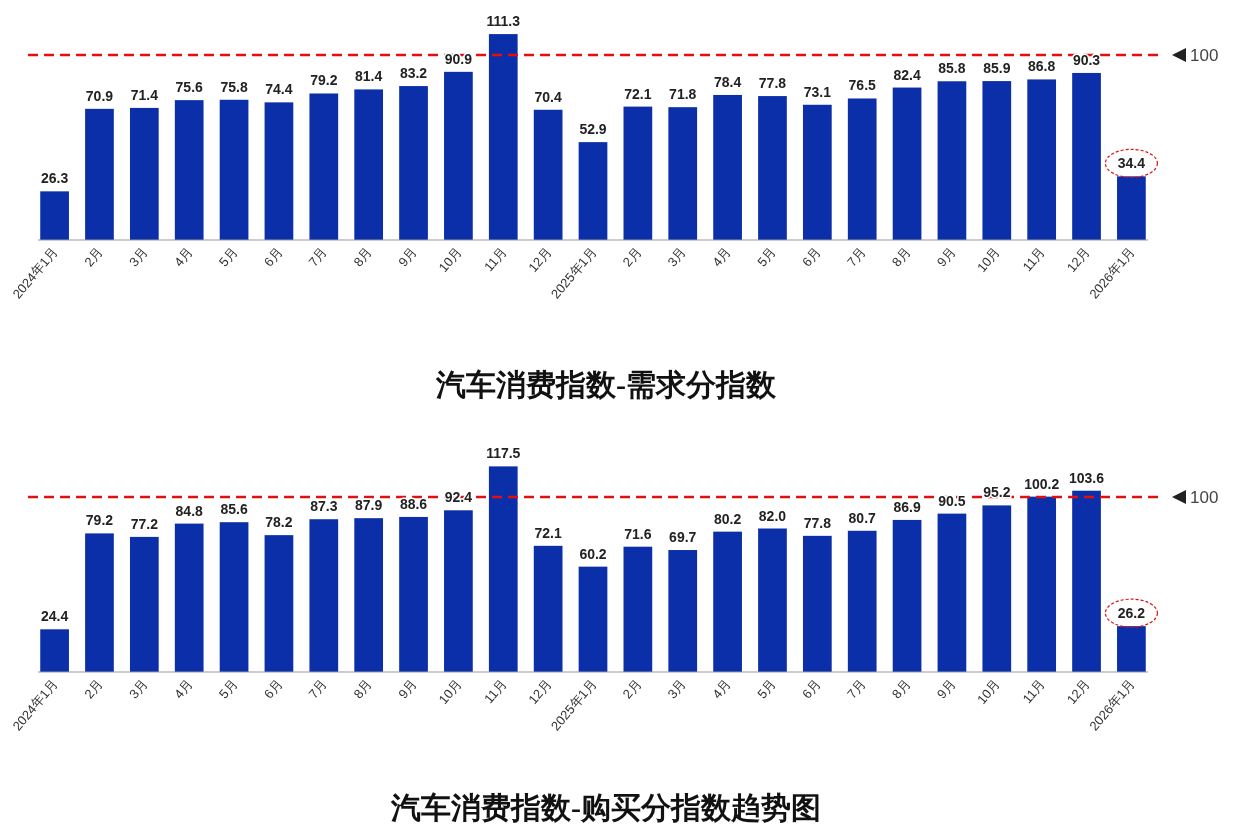 The image size is (1240, 838). I want to click on data-label: 73.1, so click(817, 91).